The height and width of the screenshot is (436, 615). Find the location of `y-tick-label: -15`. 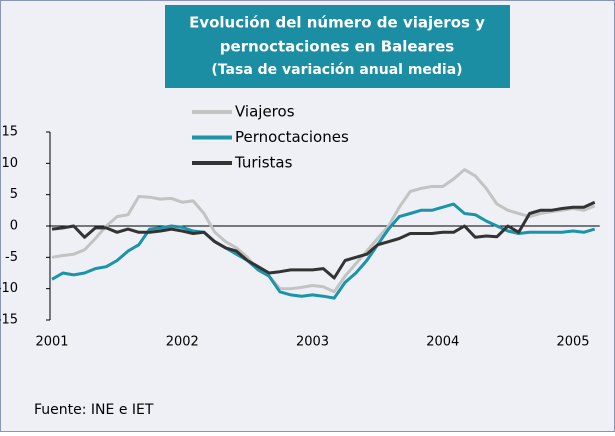

y-tick-label: -15 is located at coordinates (9, 320).